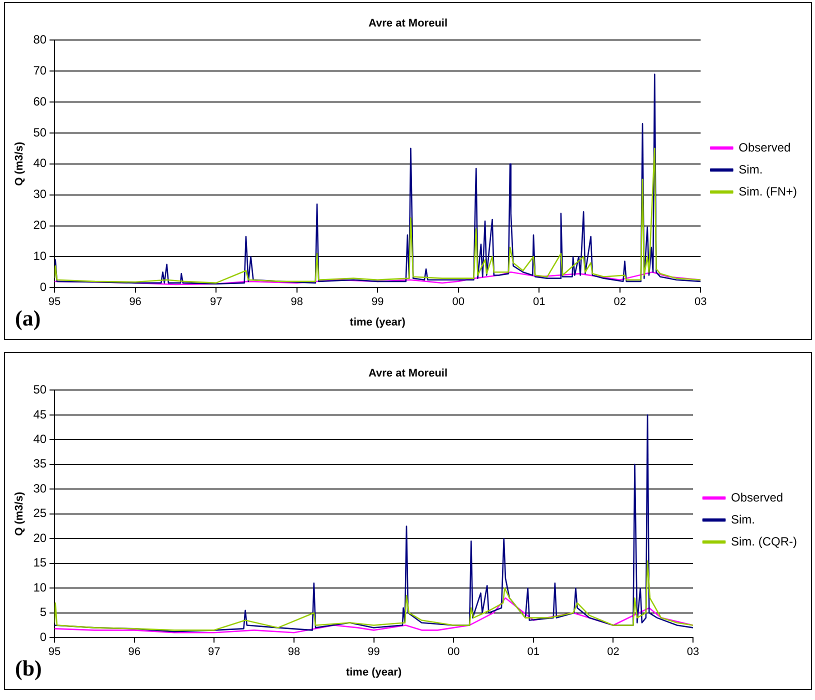  I want to click on y-tick-label: 60, so click(40, 101).